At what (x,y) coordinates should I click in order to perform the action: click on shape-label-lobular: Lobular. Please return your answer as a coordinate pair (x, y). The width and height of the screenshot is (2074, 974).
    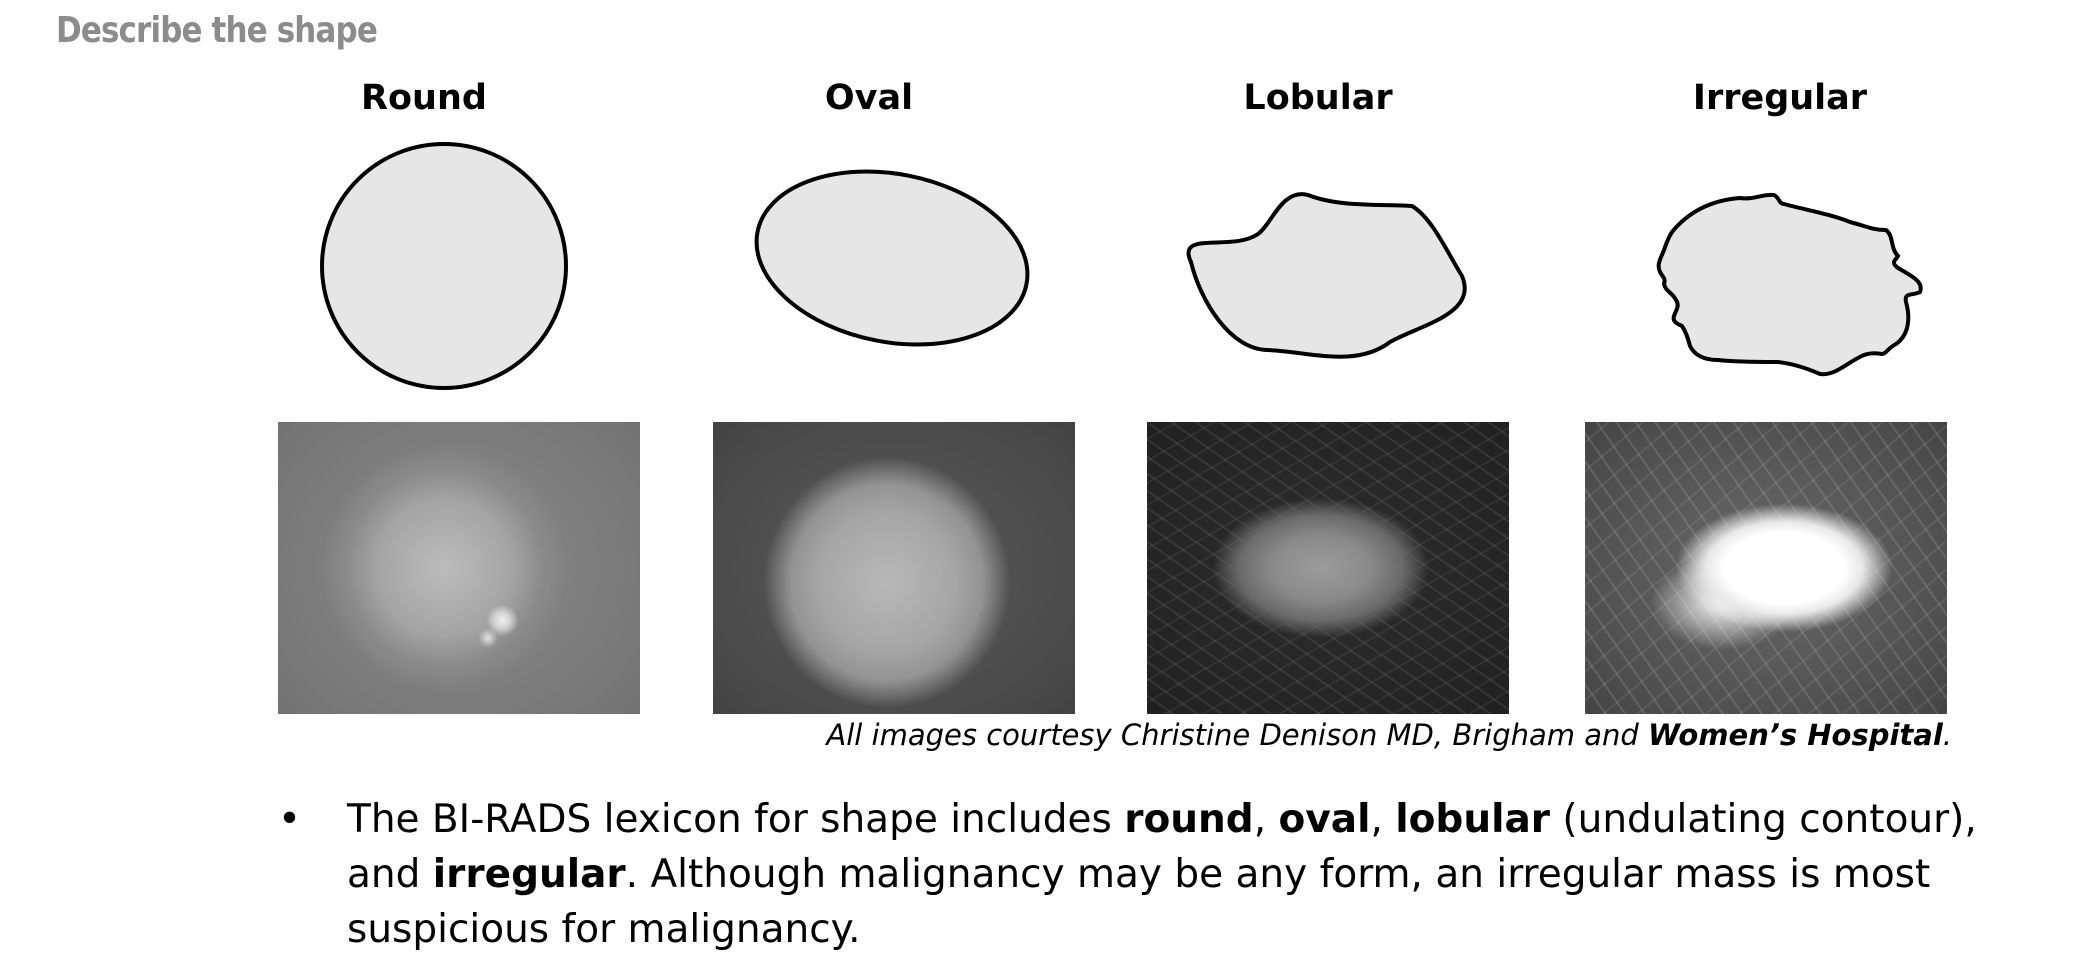
    Looking at the image, I should click on (1318, 98).